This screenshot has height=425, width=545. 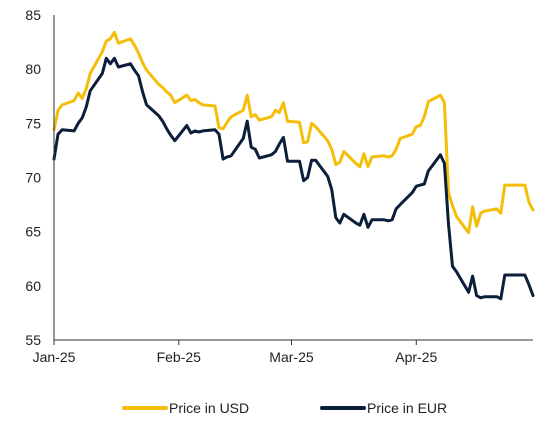 I want to click on x-tick-label: Apr-25, so click(x=416, y=357).